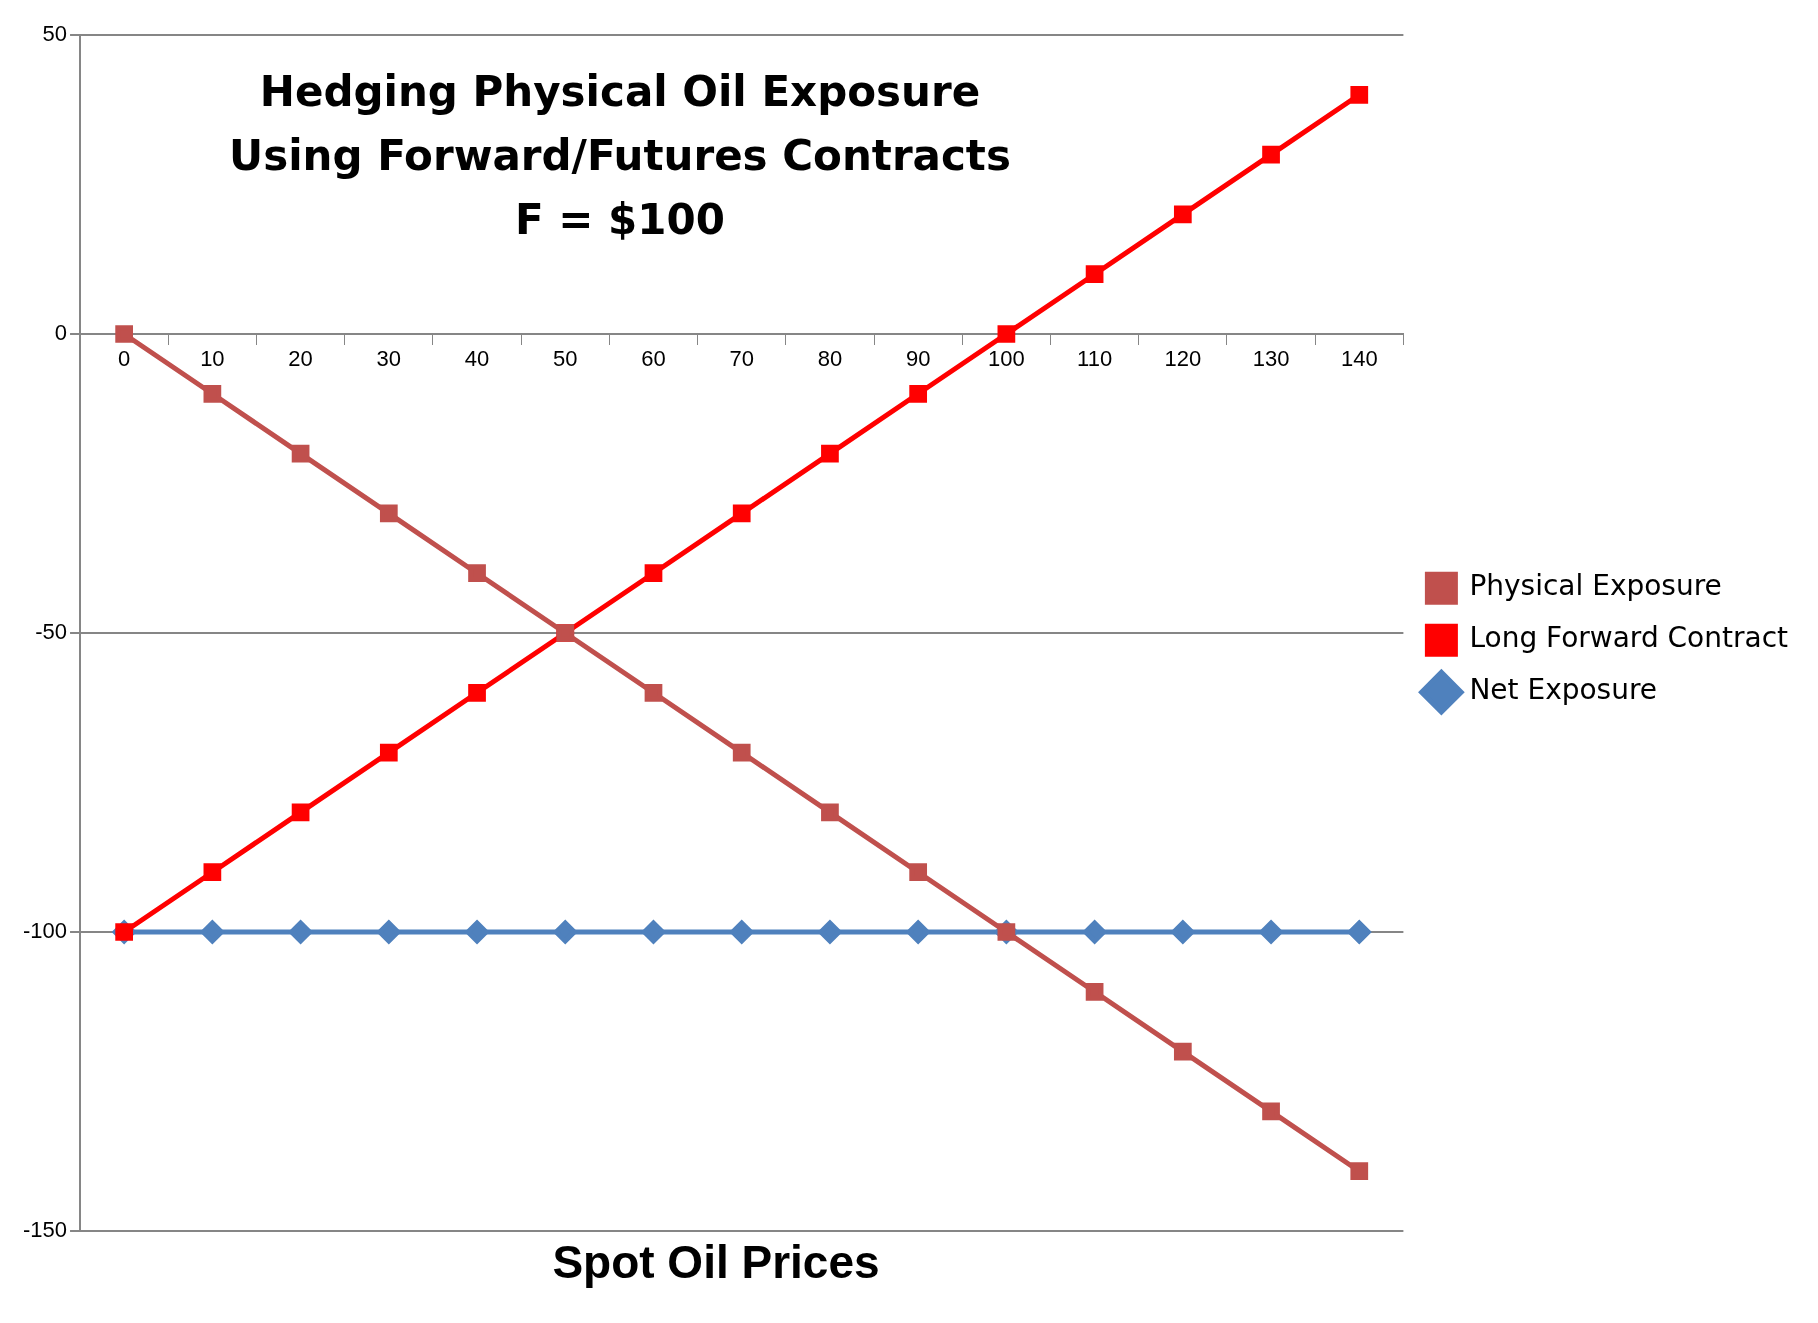 Image resolution: width=1818 pixels, height=1323 pixels. Describe the element at coordinates (300, 359) in the screenshot. I see `x-tick-label: 20` at that location.